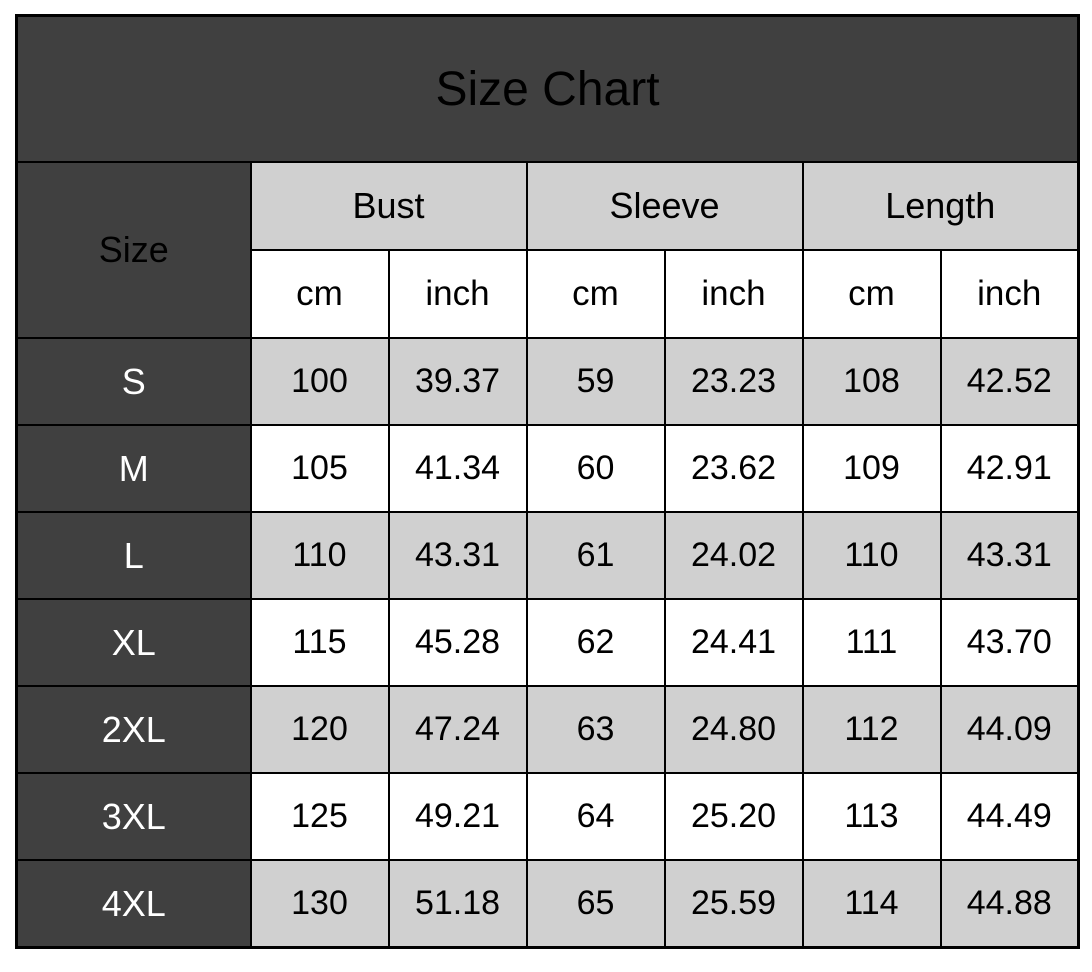 The image size is (1092, 972). I want to click on sleeve-inch-value: 25.59, so click(733, 904).